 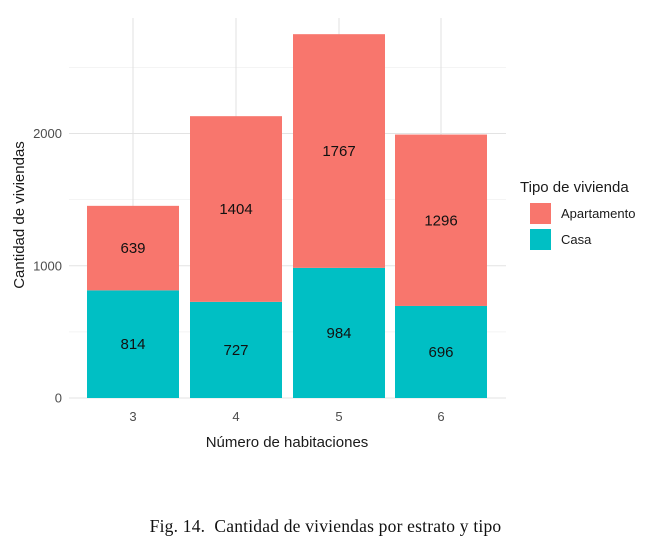 I want to click on data-label-casa-3: 814, so click(x=132, y=344).